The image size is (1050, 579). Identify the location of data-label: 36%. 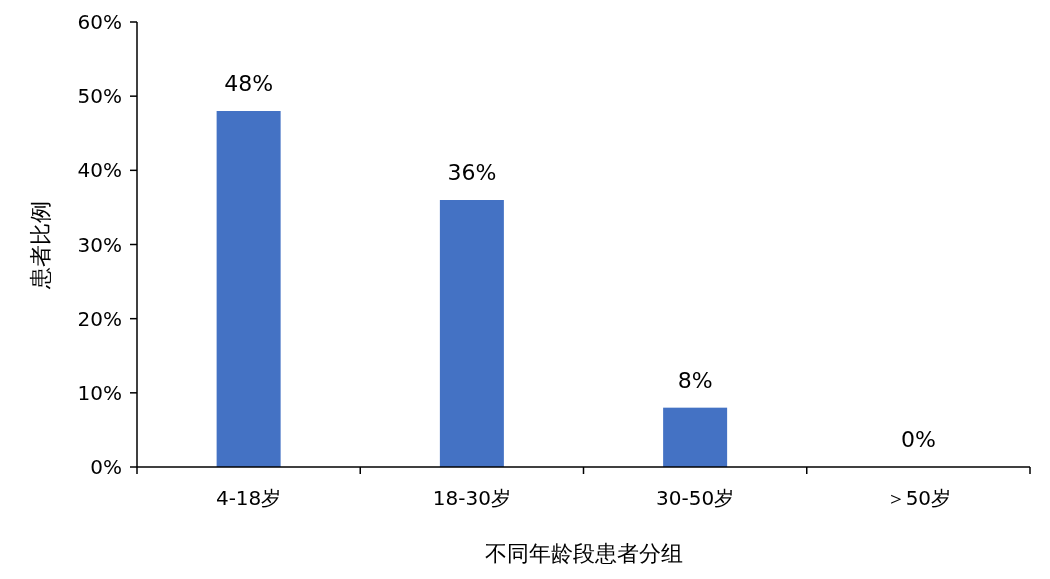
(472, 172).